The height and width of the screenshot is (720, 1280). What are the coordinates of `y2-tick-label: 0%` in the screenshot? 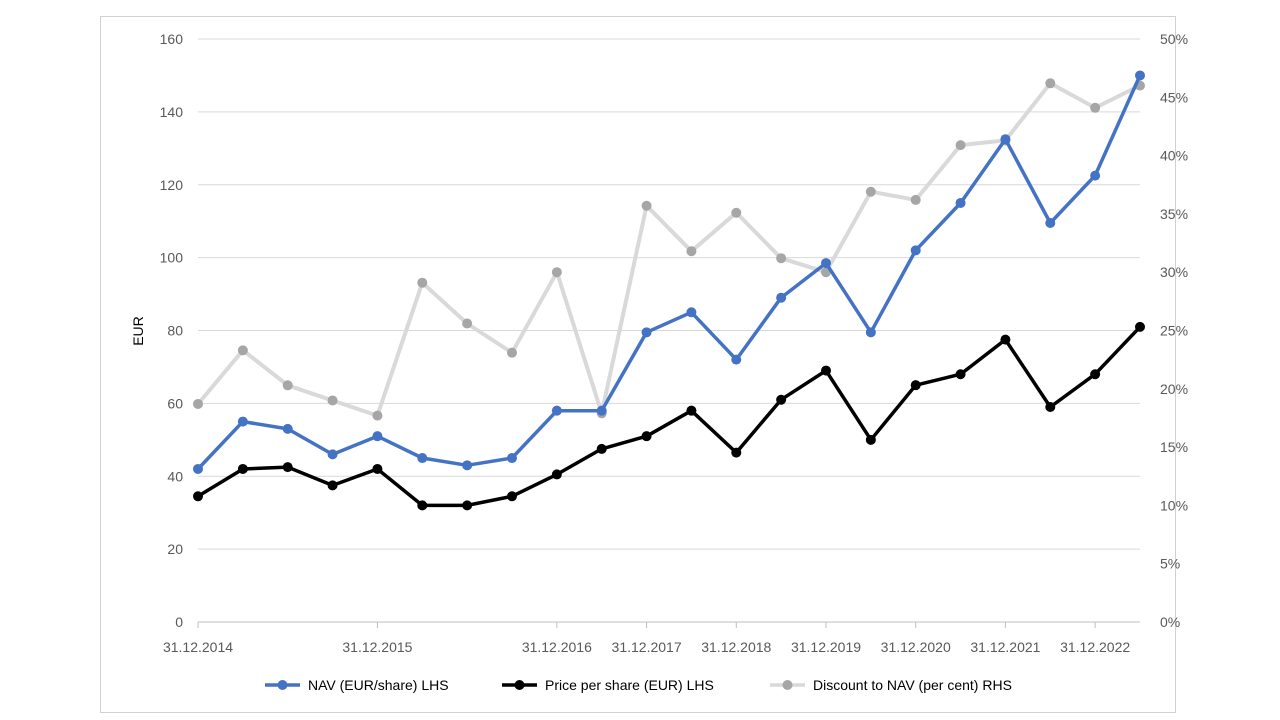 It's located at (1170, 622).